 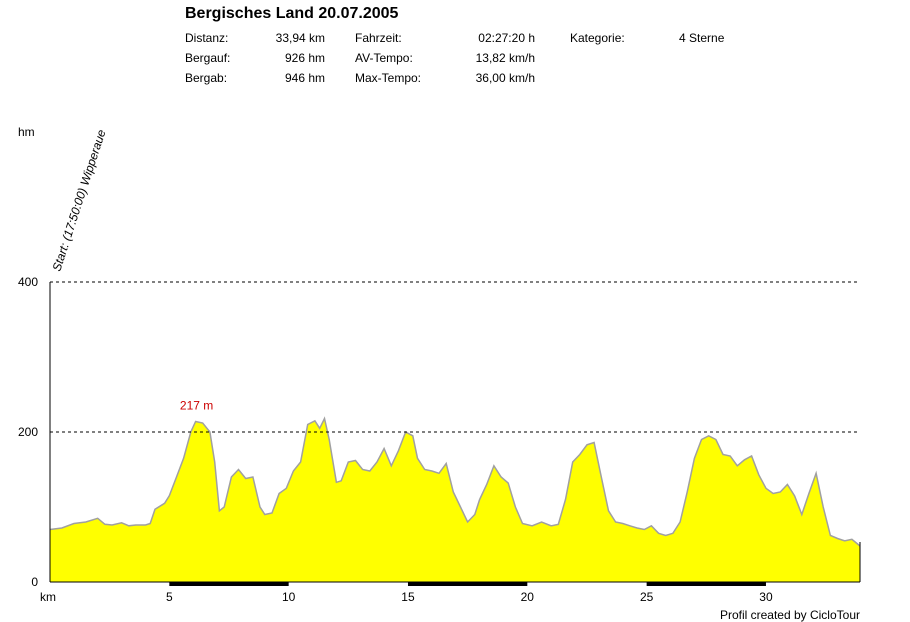 What do you see at coordinates (597, 38) in the screenshot?
I see `kategorie-label: Kategorie:` at bounding box center [597, 38].